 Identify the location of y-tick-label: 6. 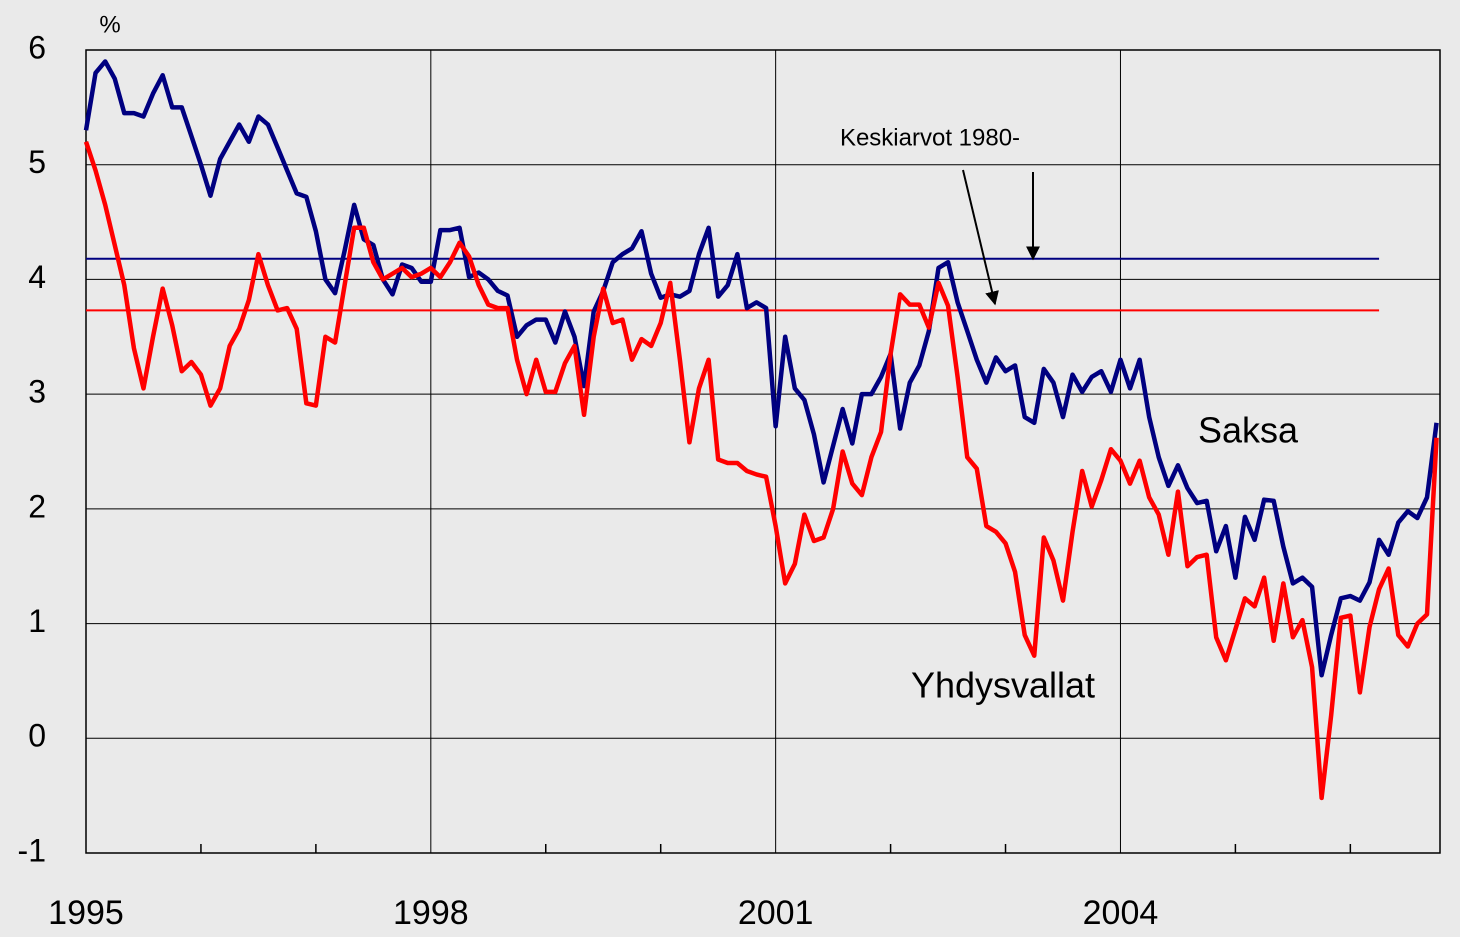
(37, 47).